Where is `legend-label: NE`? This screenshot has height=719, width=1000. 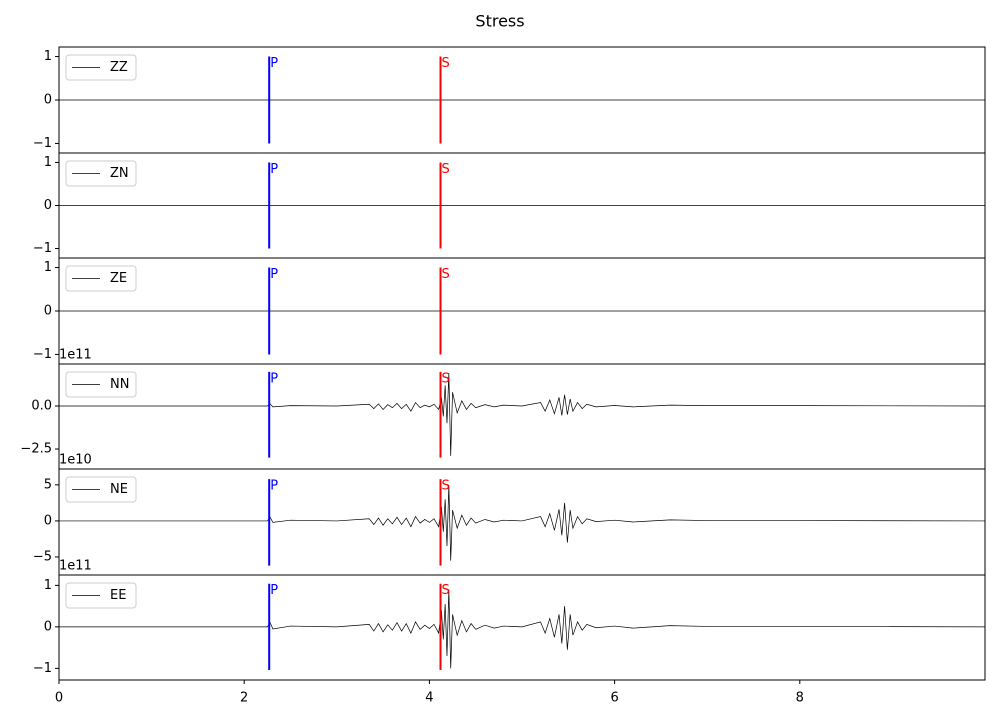
legend-label: NE is located at coordinates (119, 489).